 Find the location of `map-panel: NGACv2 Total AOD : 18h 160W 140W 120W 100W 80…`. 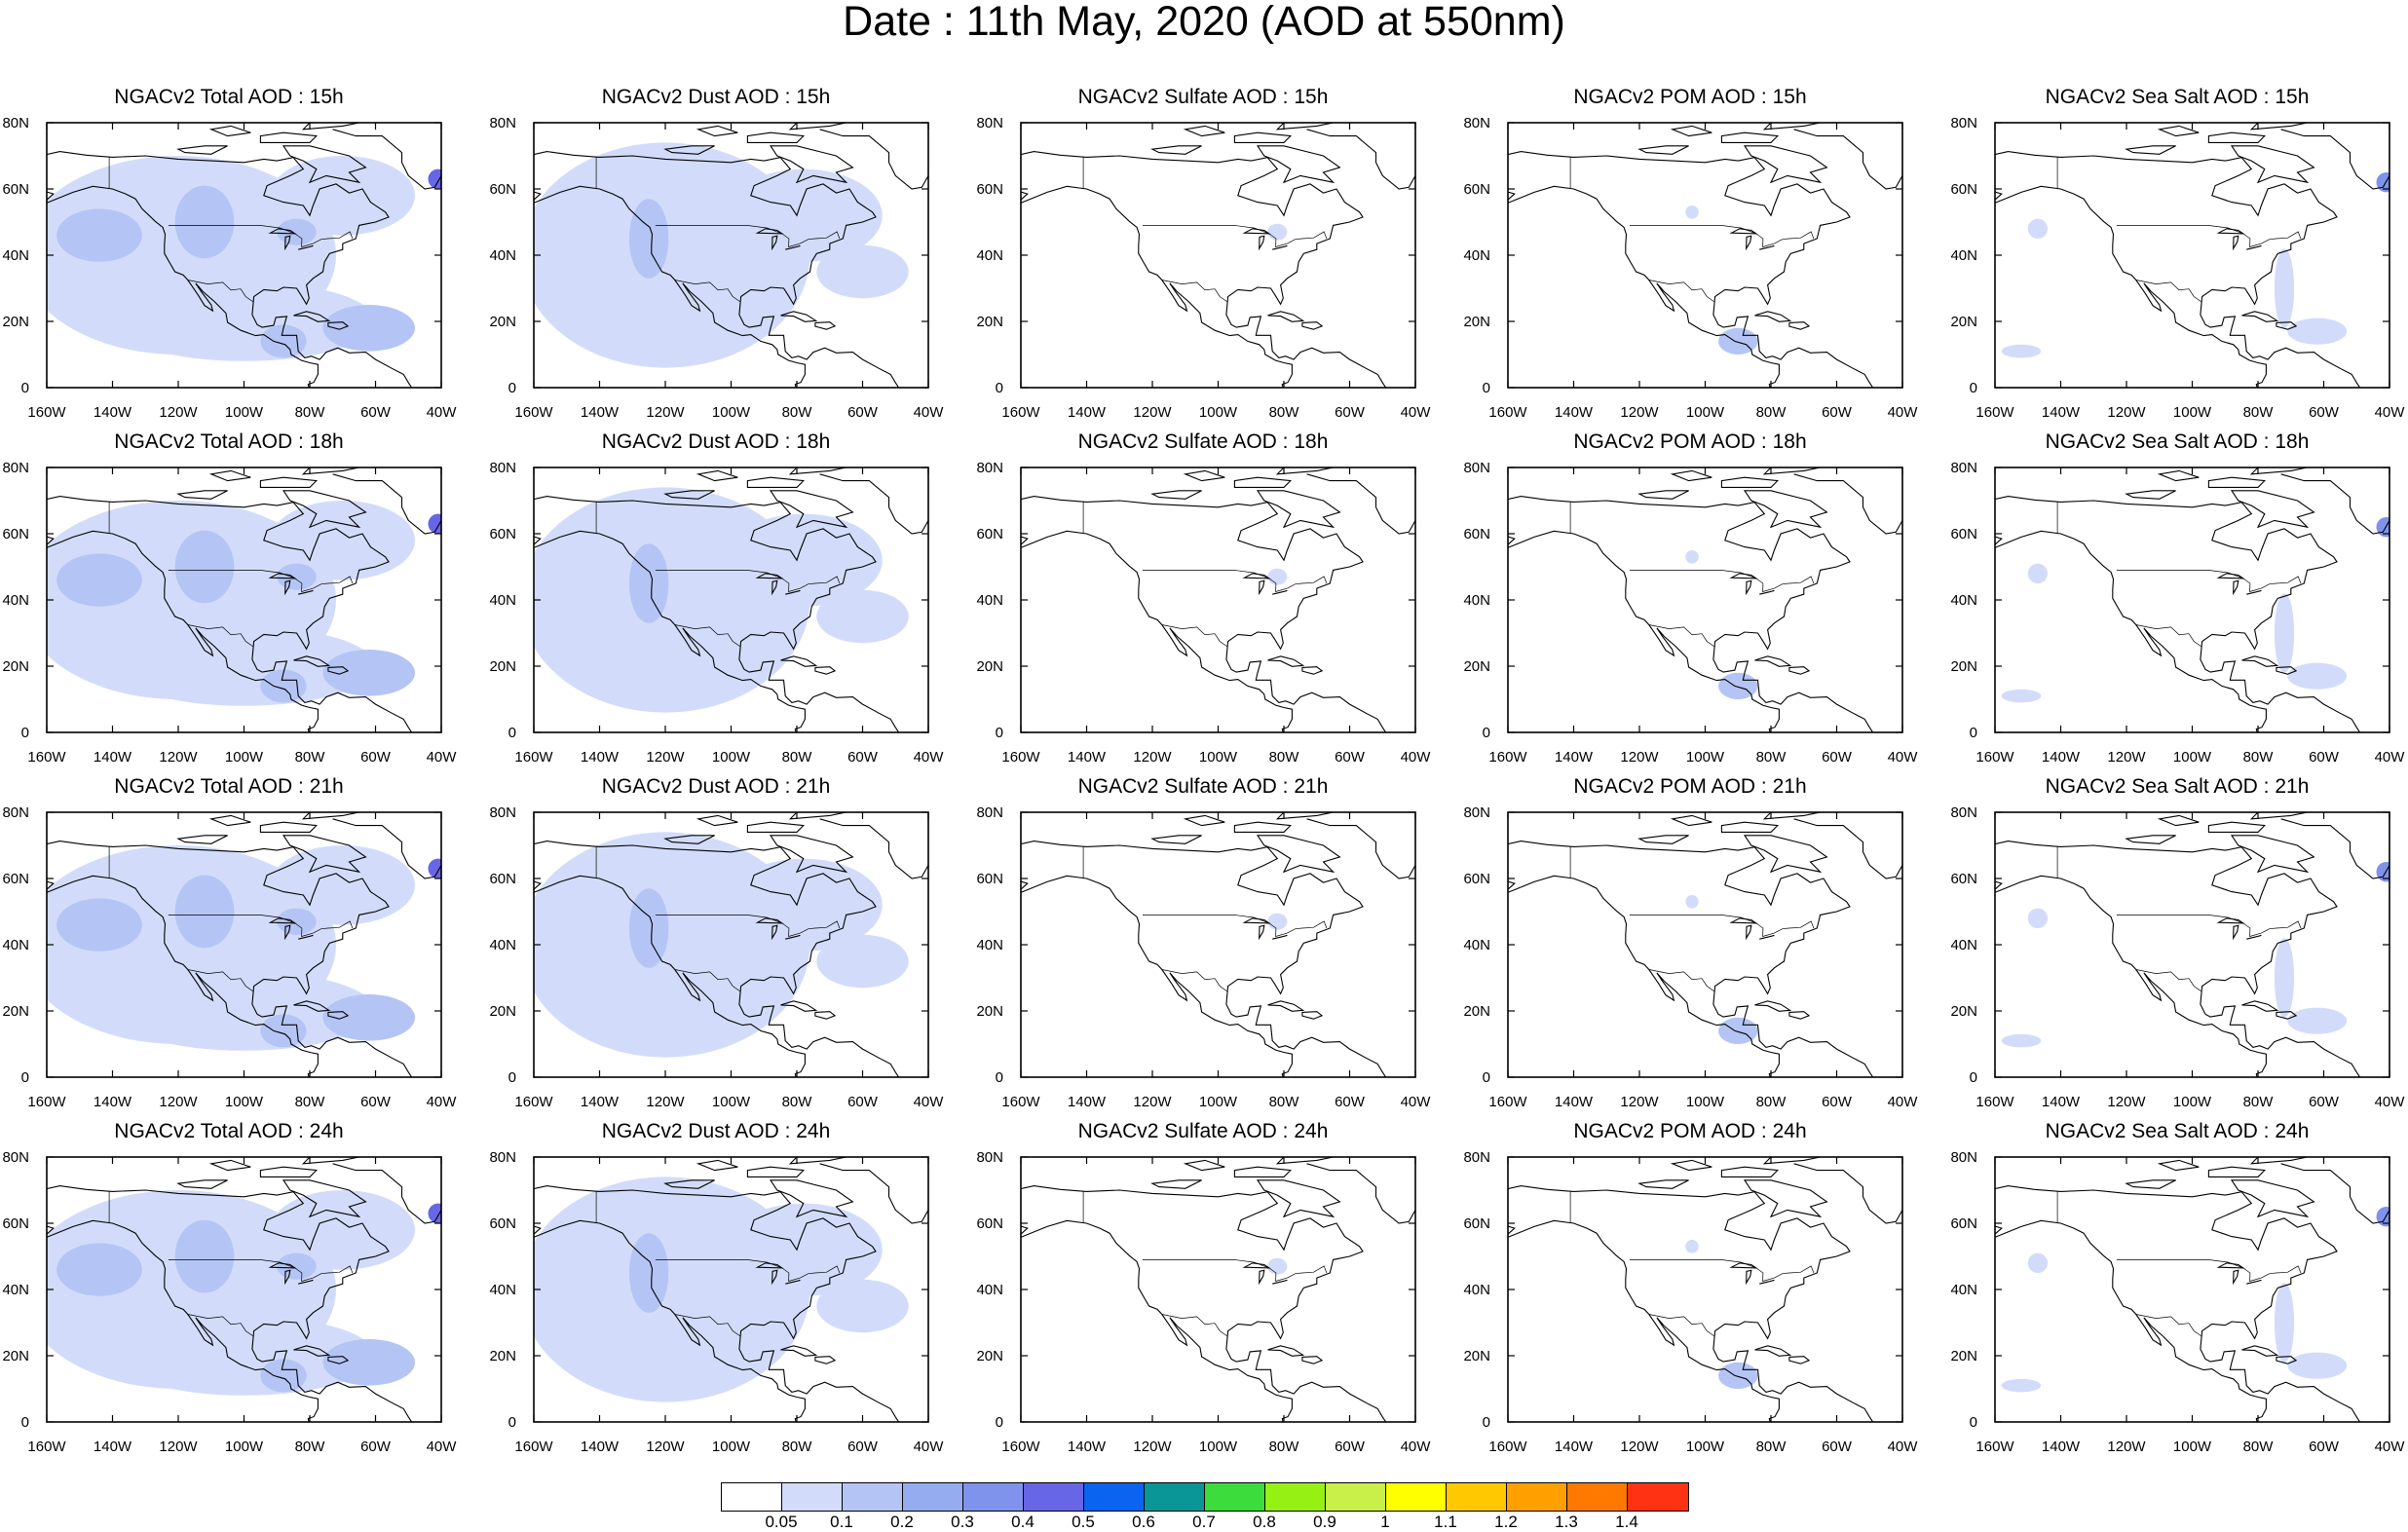

map-panel: NGACv2 Total AOD : 18h 160W 140W 120W 100W 80… is located at coordinates (229, 603).